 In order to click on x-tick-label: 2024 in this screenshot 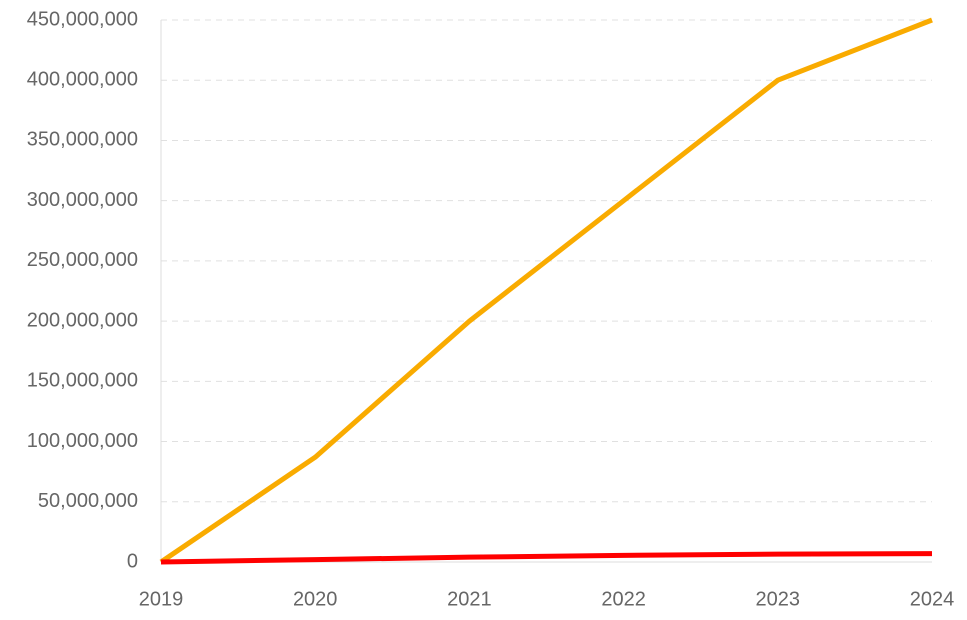, I will do `click(932, 599)`.